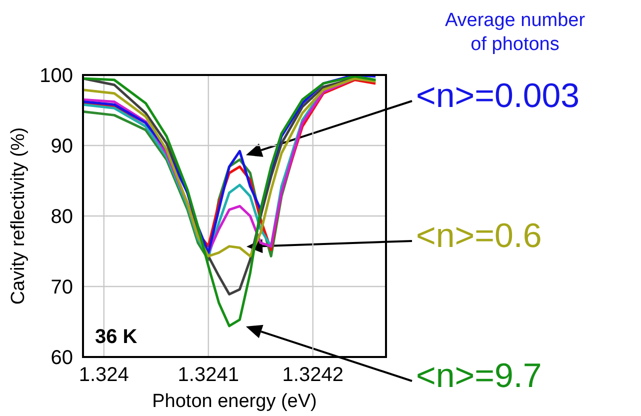  What do you see at coordinates (103, 375) in the screenshot?
I see `x-tick-label: 1.324` at bounding box center [103, 375].